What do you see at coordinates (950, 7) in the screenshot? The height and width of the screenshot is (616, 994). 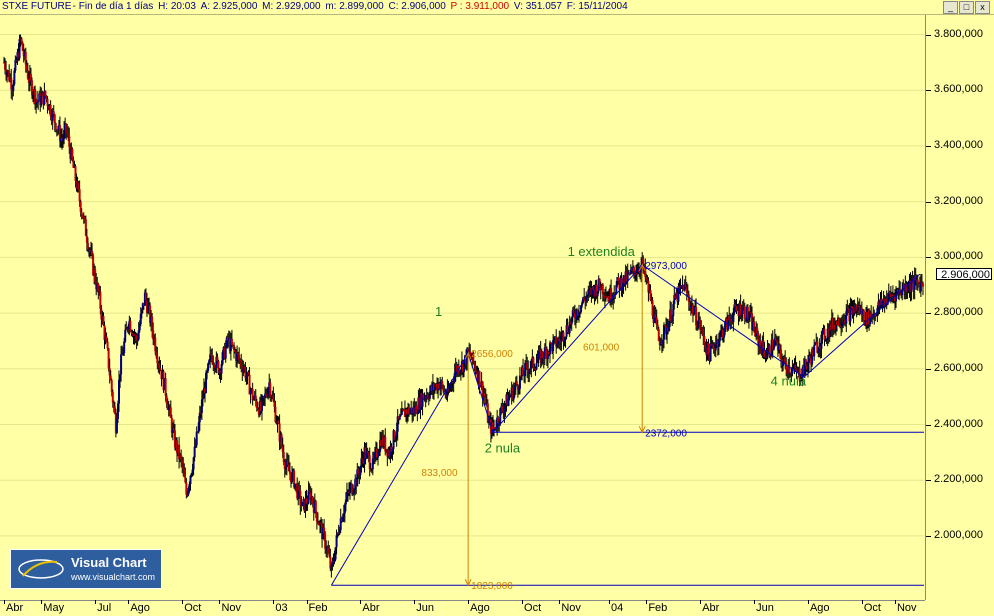 I see `minimize-button: _` at bounding box center [950, 7].